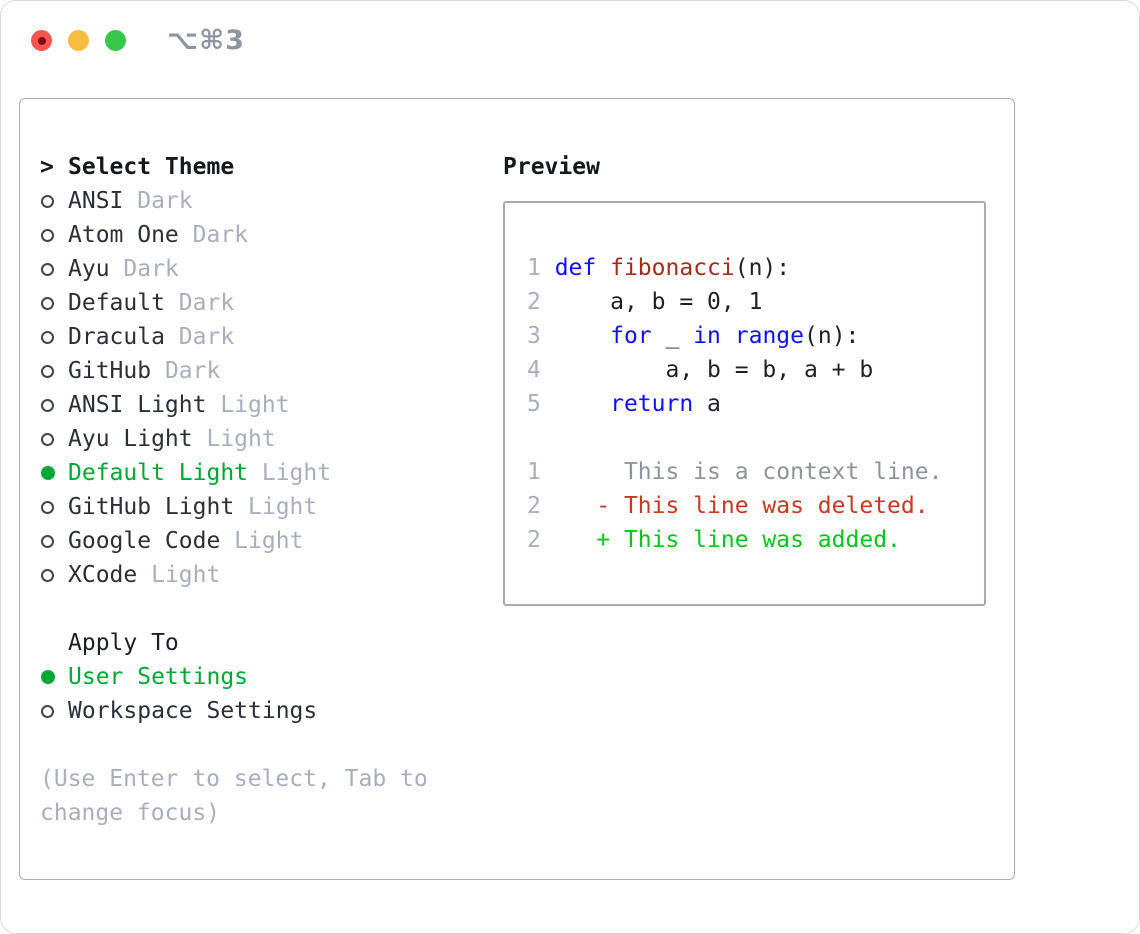  I want to click on apply-to-list: User Settings Workspace Settings, so click(267, 694).